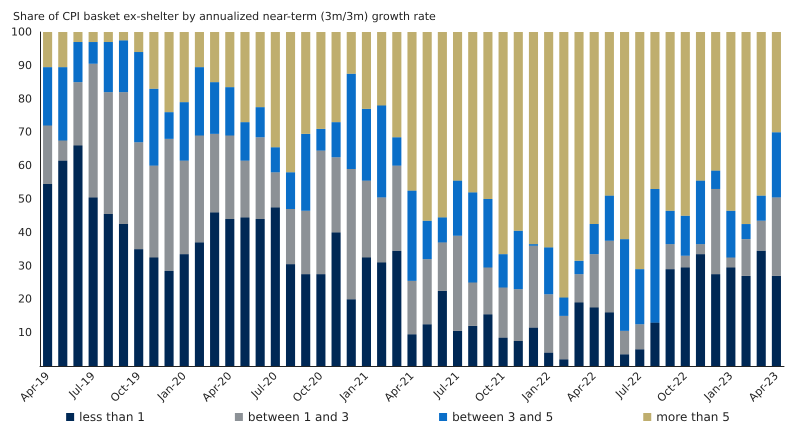 This screenshot has height=436, width=796. What do you see at coordinates (25, 65) in the screenshot?
I see `y-tick-label: 90` at bounding box center [25, 65].